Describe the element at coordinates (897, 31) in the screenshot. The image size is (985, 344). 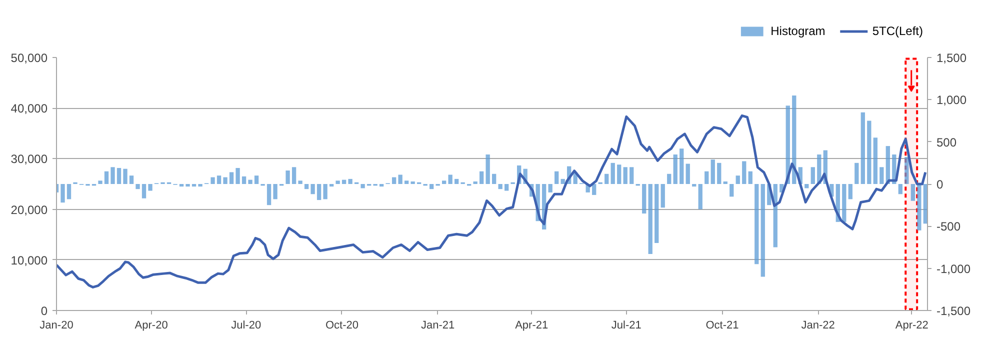
I see `legend-label: 5TC(Left)` at that location.